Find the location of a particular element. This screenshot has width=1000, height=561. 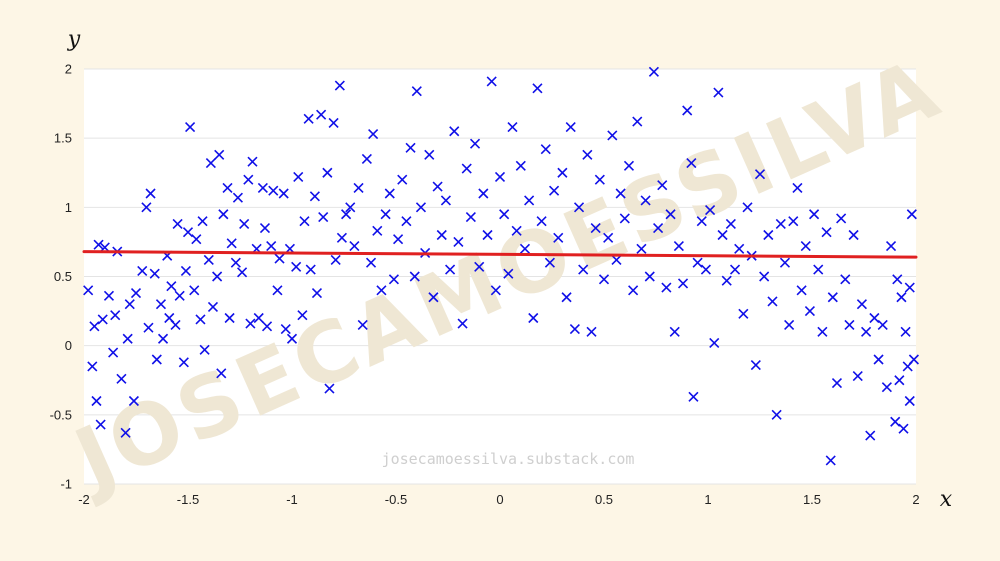

x-axis-ticks: -2 -1.5 -1 -0.5 0 0.5 1 1.5 2 is located at coordinates (498, 499).